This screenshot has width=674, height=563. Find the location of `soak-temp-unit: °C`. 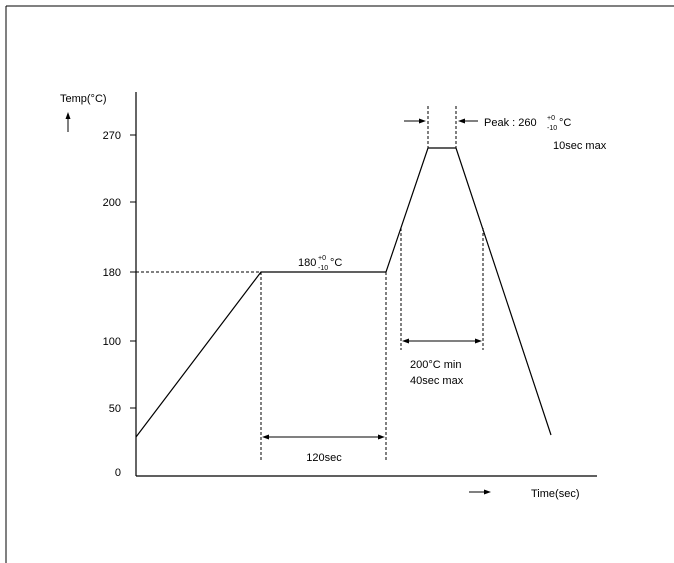

soak-temp-unit: °C is located at coordinates (336, 263).